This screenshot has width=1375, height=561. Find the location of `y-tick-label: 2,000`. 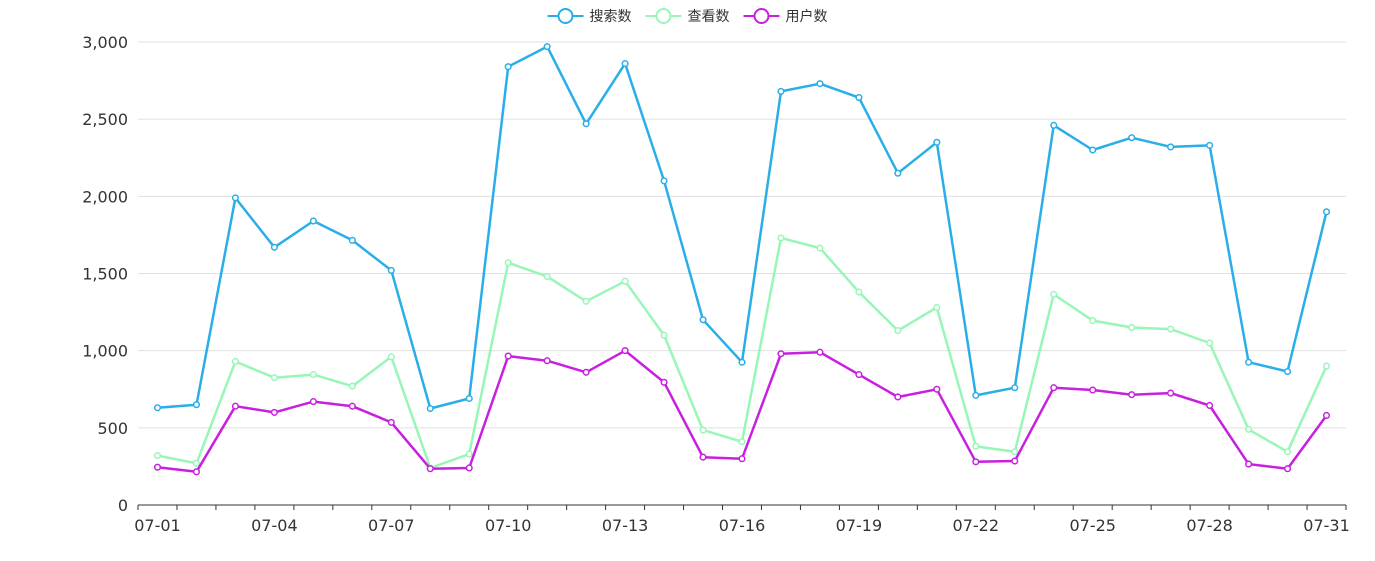

y-tick-label: 2,000 is located at coordinates (105, 196).